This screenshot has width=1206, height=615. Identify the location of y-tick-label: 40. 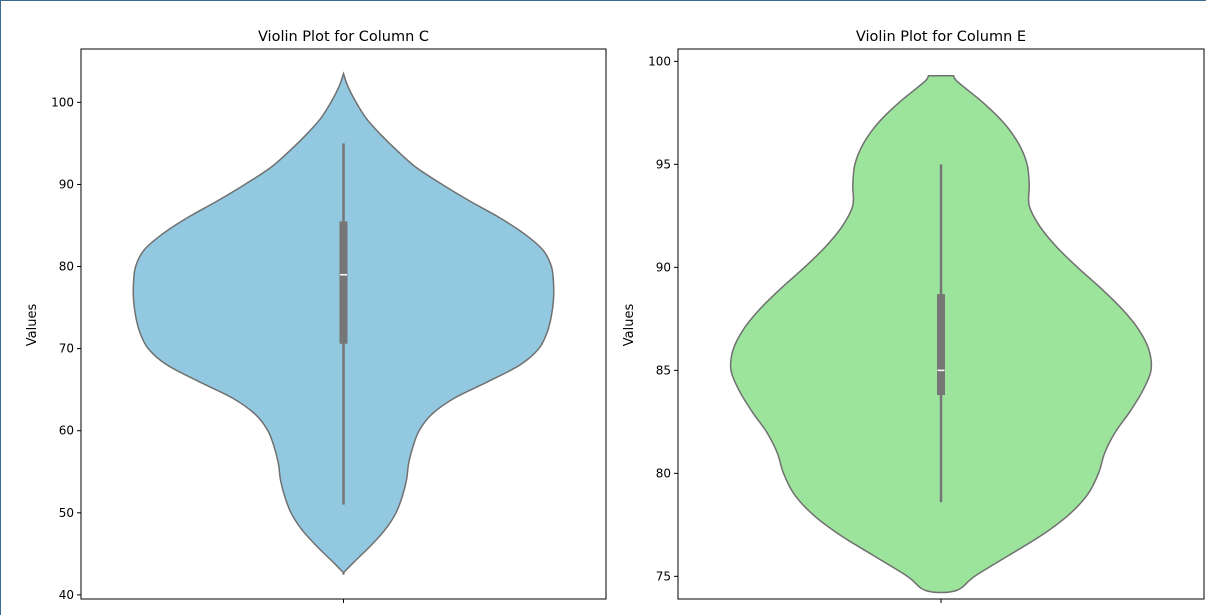
(66, 595).